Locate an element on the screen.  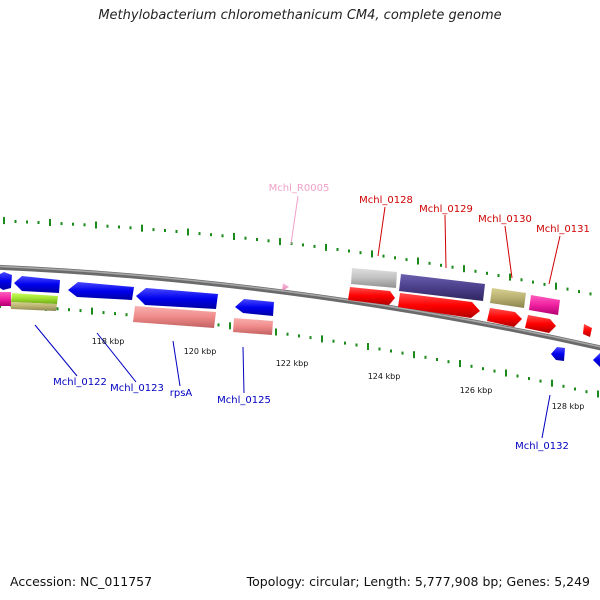
gene-arrow-rpsa is located at coordinates (177, 298).